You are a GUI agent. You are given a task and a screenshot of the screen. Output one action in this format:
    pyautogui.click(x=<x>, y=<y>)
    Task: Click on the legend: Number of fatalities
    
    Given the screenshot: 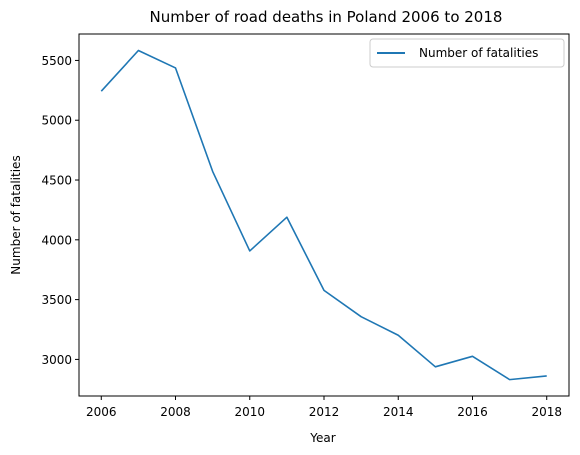 What is the action you would take?
    pyautogui.click(x=467, y=53)
    